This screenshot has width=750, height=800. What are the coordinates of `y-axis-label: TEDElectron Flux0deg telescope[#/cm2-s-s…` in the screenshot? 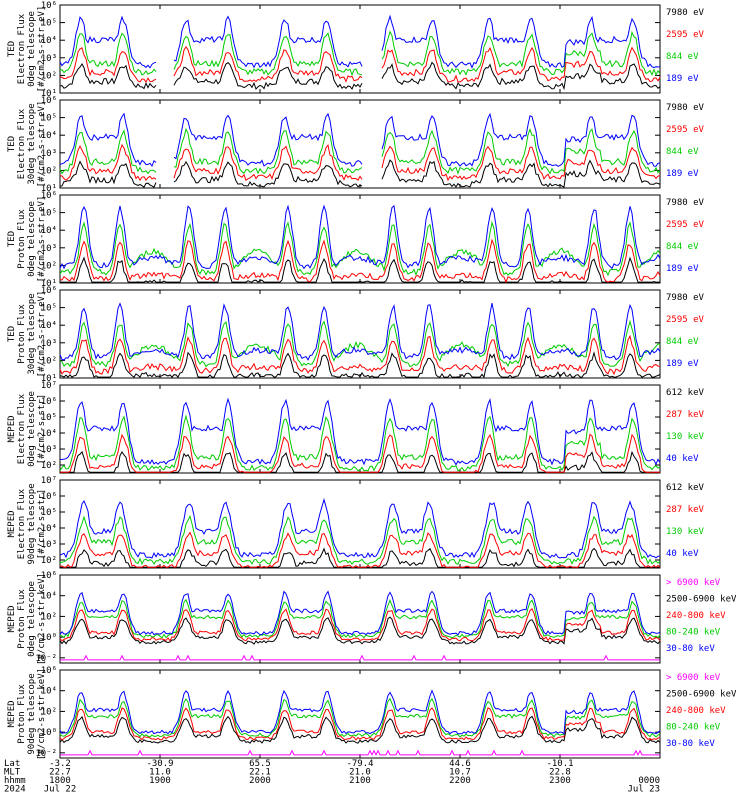 It's located at (27, 49).